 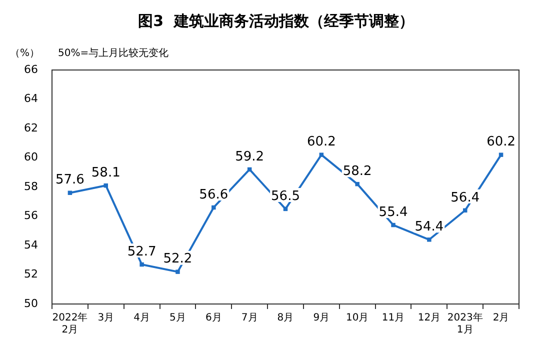 What do you see at coordinates (285, 196) in the screenshot?
I see `data-label: 56.5` at bounding box center [285, 196].